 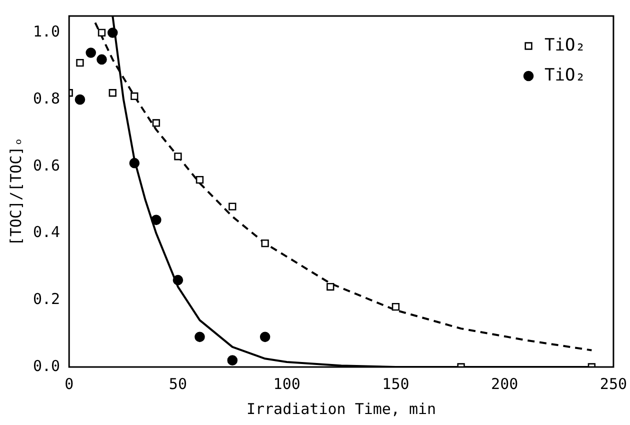 What do you see at coordinates (504, 383) in the screenshot?
I see `x-tick-label: 200` at bounding box center [504, 383].